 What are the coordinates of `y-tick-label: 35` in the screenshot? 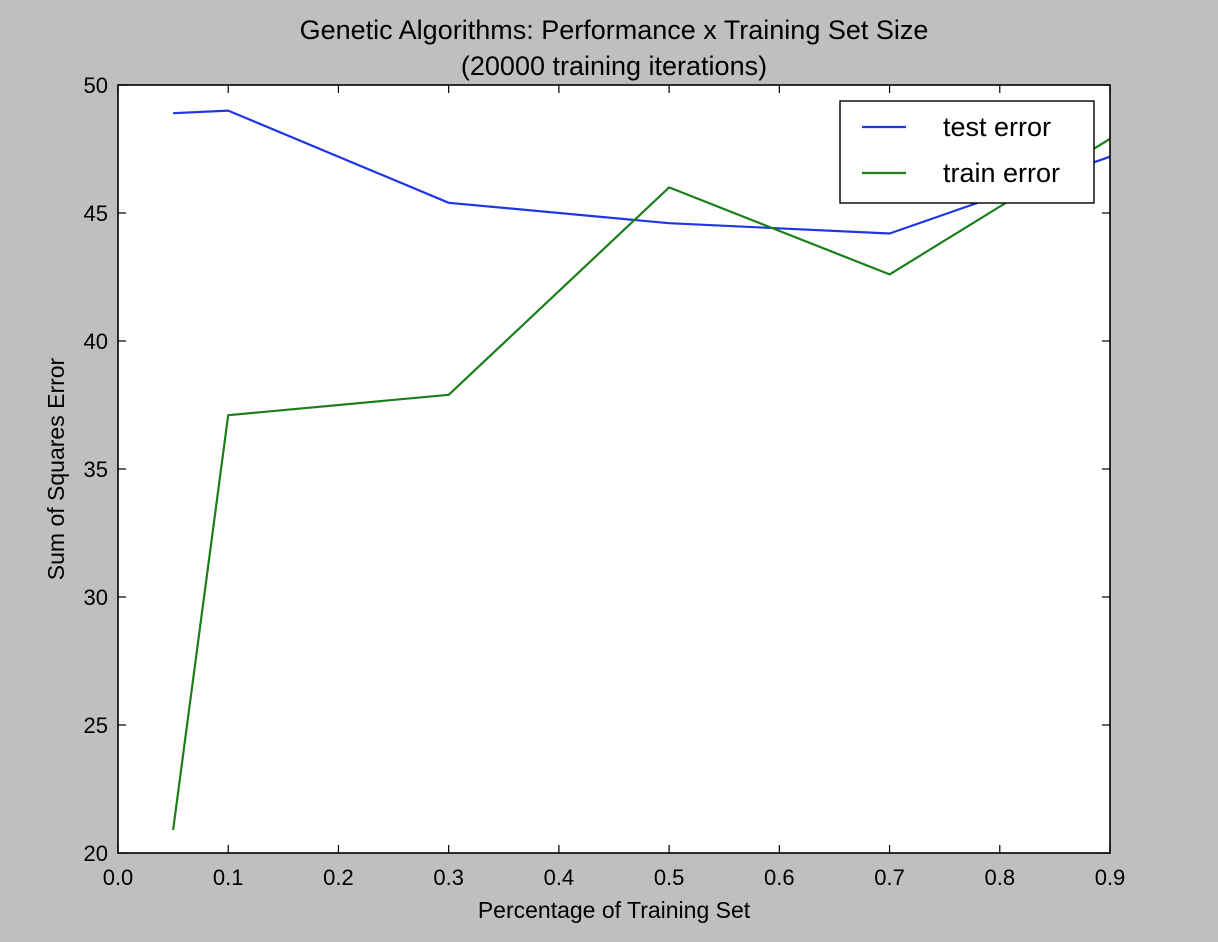 It's located at (96, 469).